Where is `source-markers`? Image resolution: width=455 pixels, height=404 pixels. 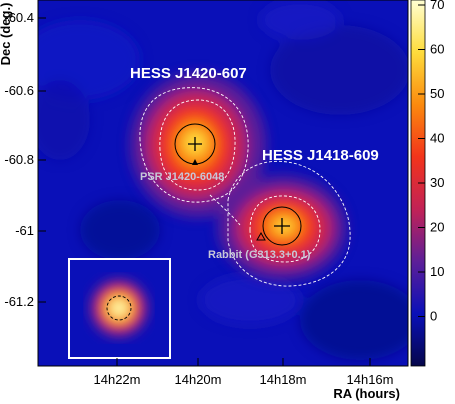 source-markers is located at coordinates (238, 184).